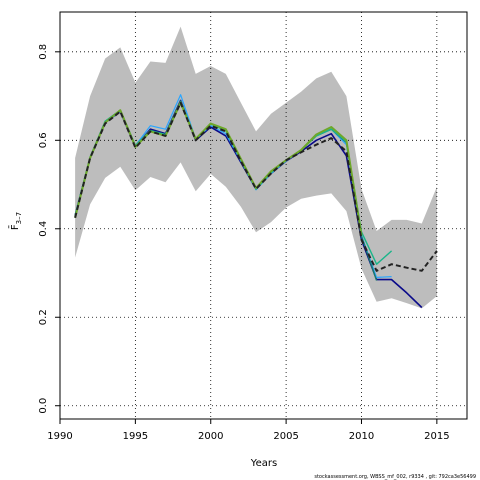 This screenshot has height=480, width=480. I want to click on y-tick-label: 0.2, so click(43, 317).